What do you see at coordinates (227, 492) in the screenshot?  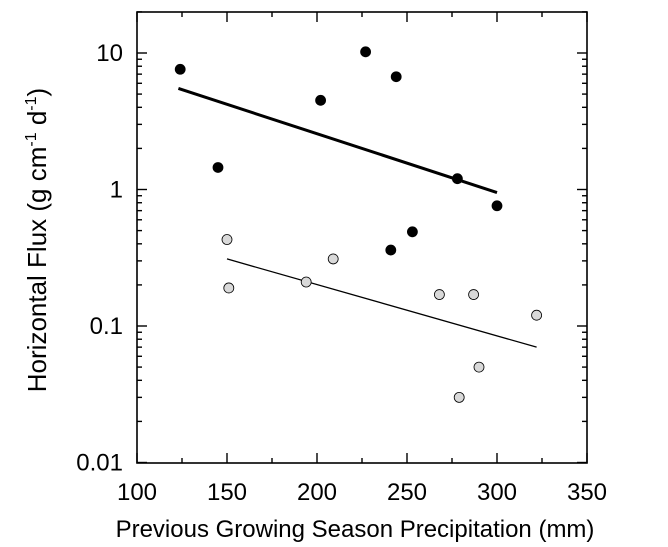 I see `x-tick-label: 150` at bounding box center [227, 492].